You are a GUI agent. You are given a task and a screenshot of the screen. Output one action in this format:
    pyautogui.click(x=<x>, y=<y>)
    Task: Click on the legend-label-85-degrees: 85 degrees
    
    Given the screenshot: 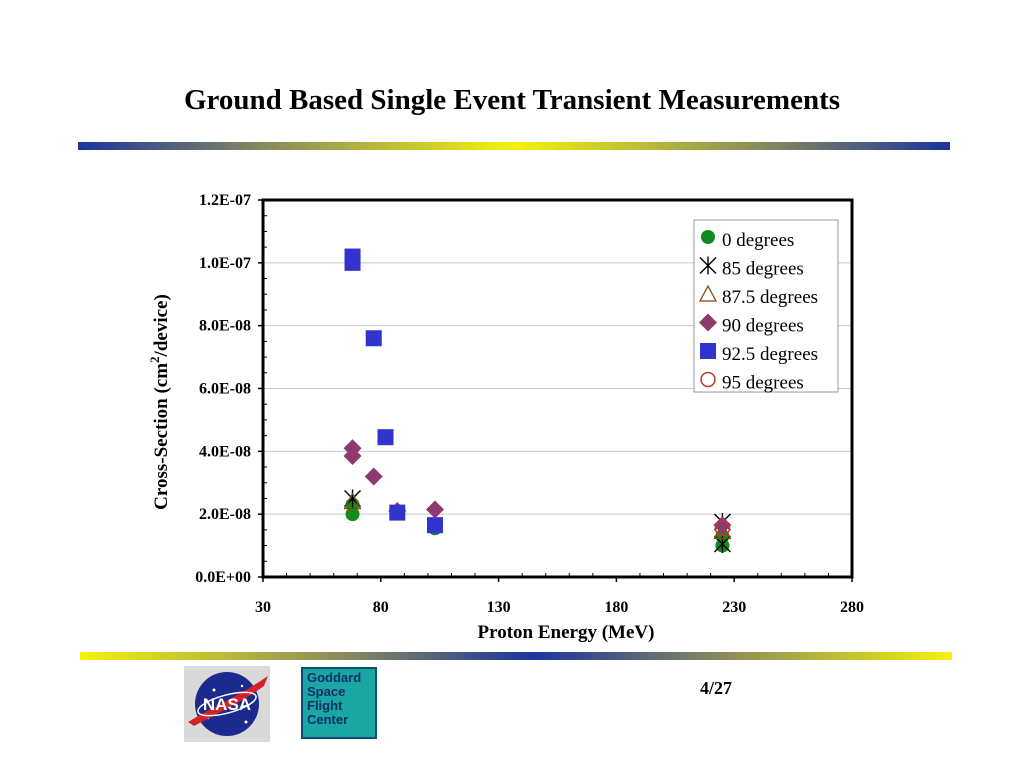 What is the action you would take?
    pyautogui.click(x=763, y=269)
    